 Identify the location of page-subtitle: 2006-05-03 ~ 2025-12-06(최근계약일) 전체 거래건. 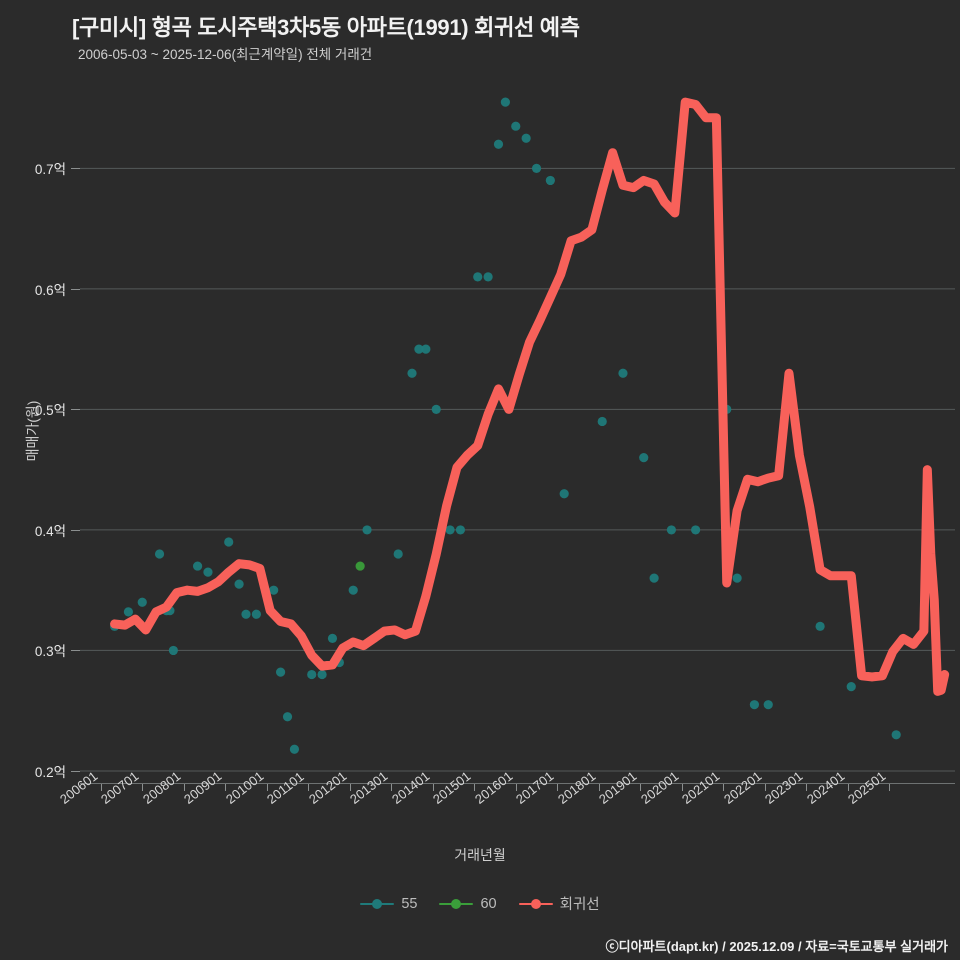
(225, 54).